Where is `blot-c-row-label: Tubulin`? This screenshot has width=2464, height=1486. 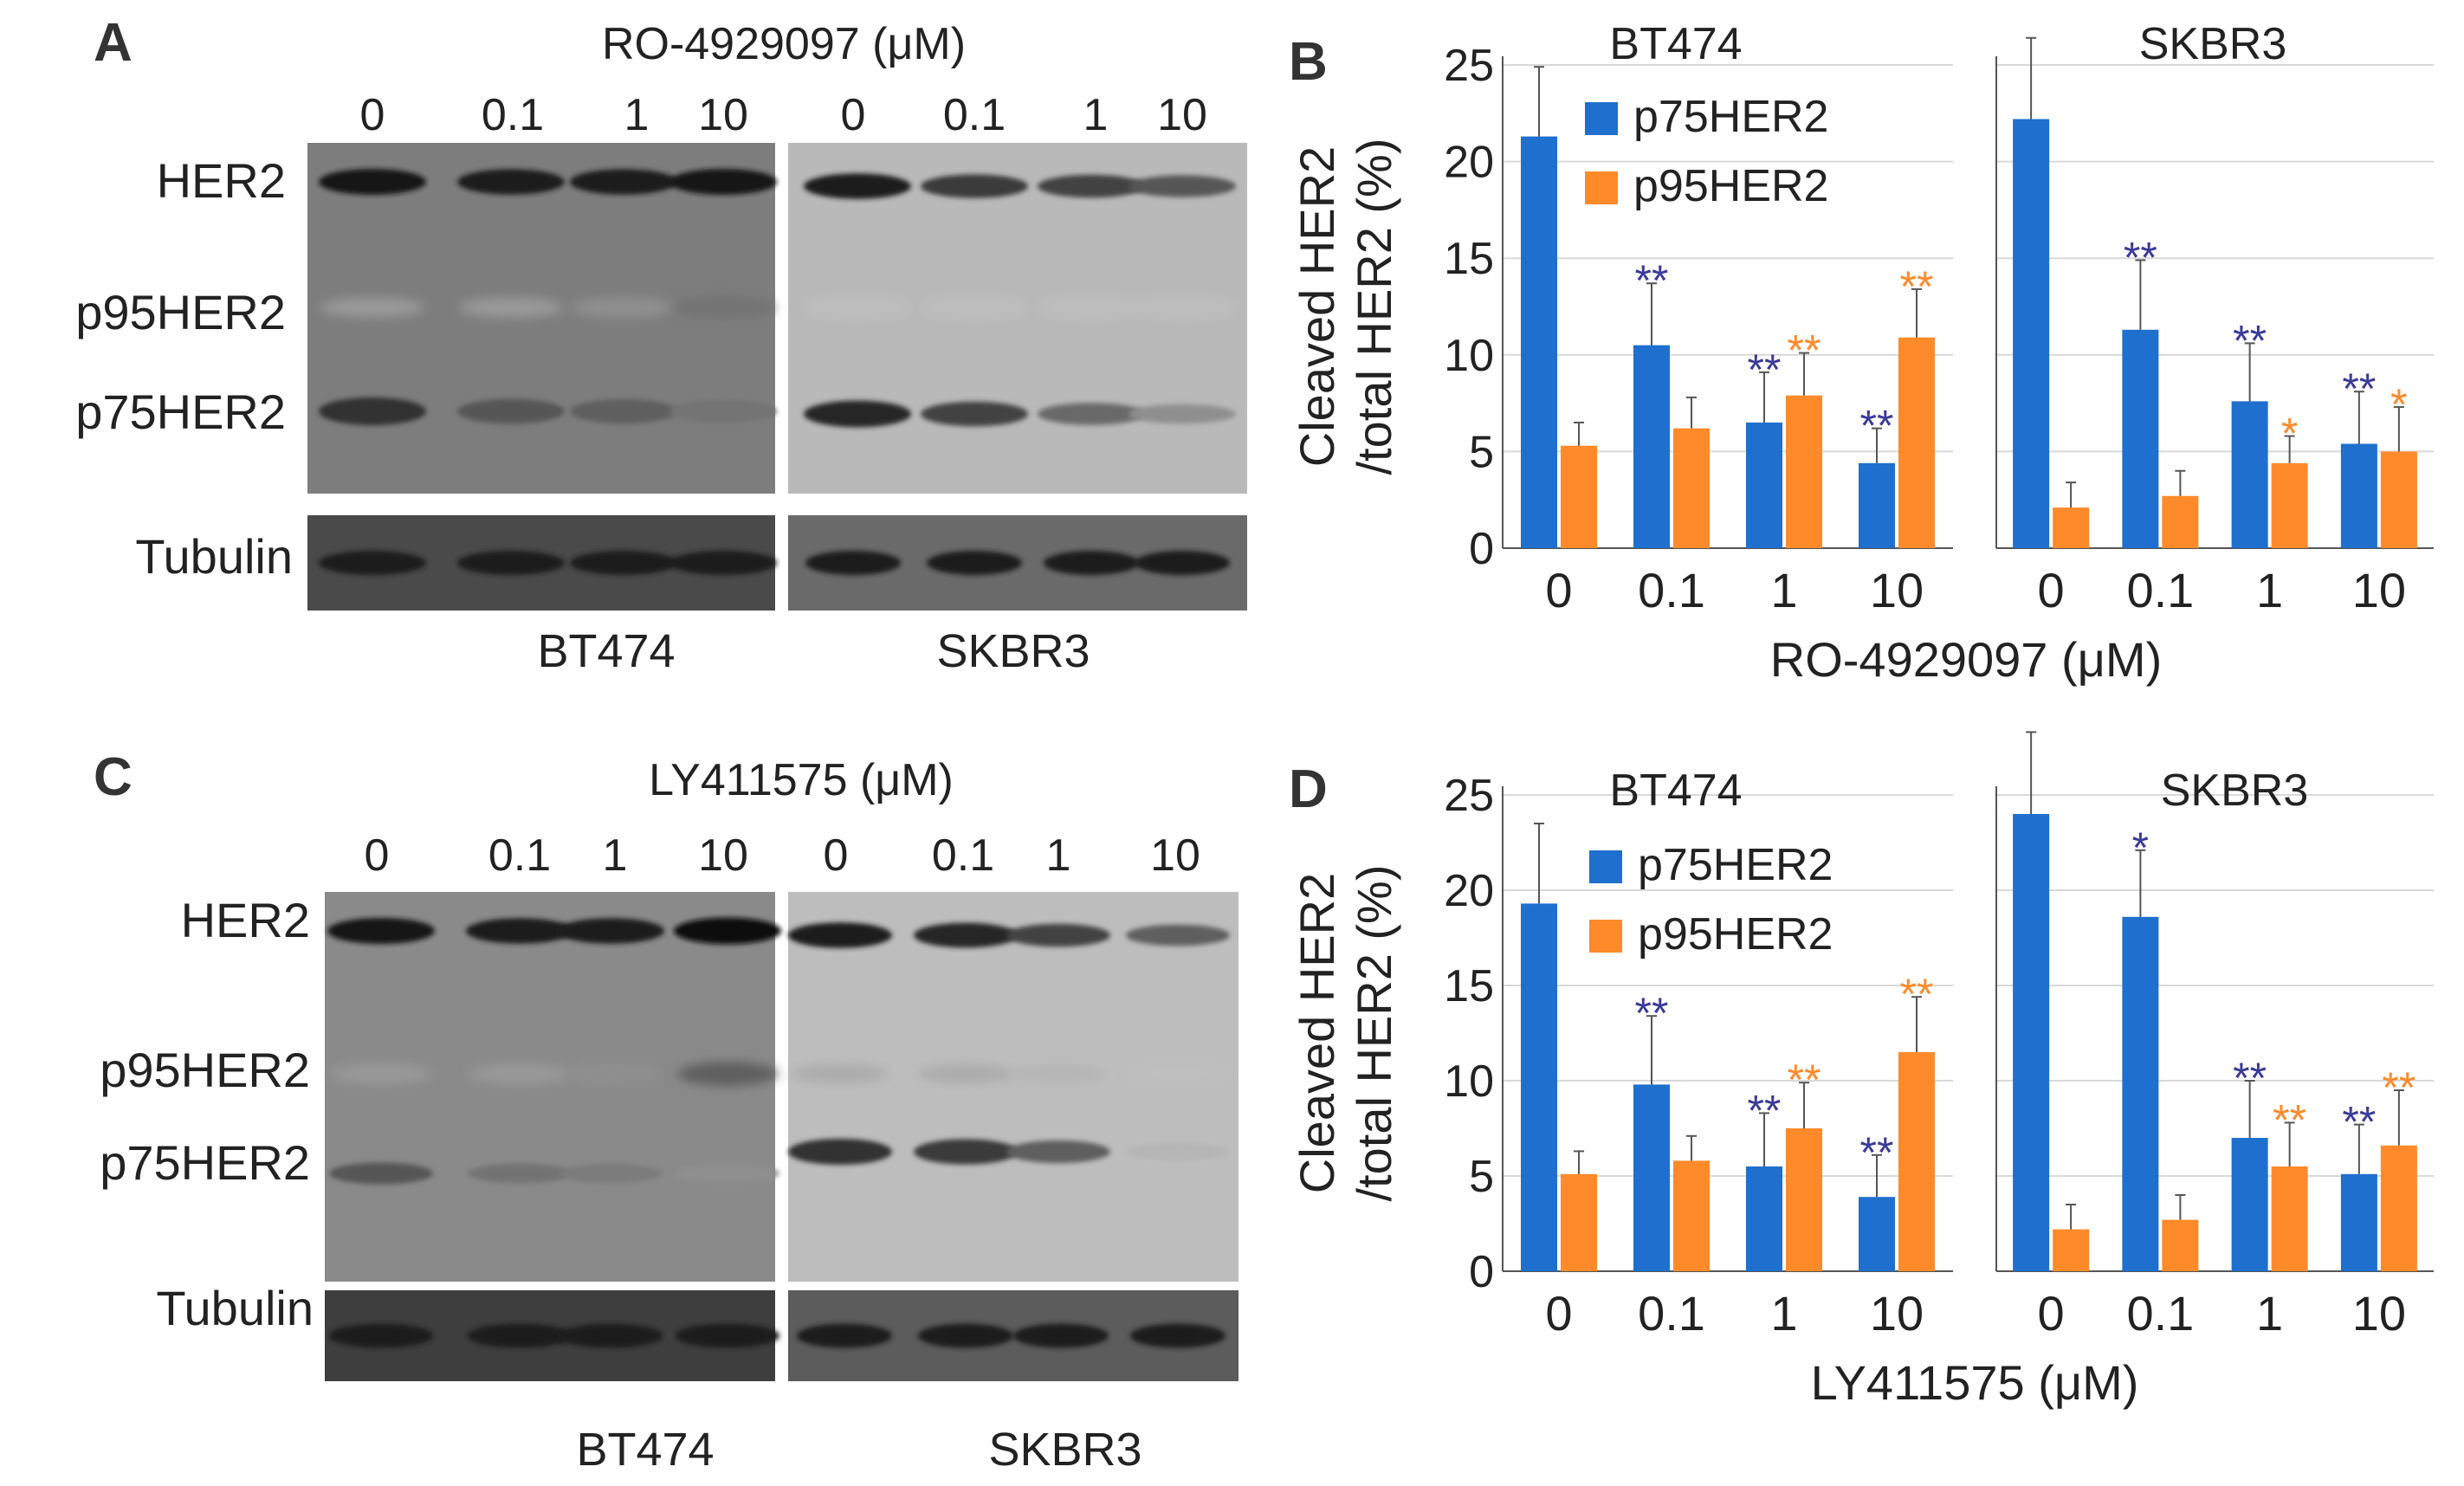
blot-c-row-label: Tubulin is located at coordinates (235, 1308).